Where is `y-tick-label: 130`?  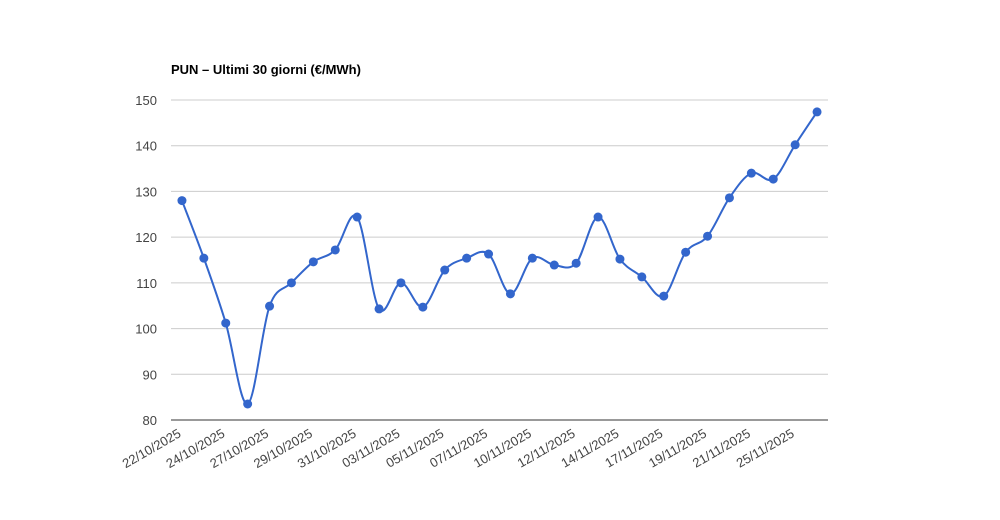 y-tick-label: 130 is located at coordinates (146, 191).